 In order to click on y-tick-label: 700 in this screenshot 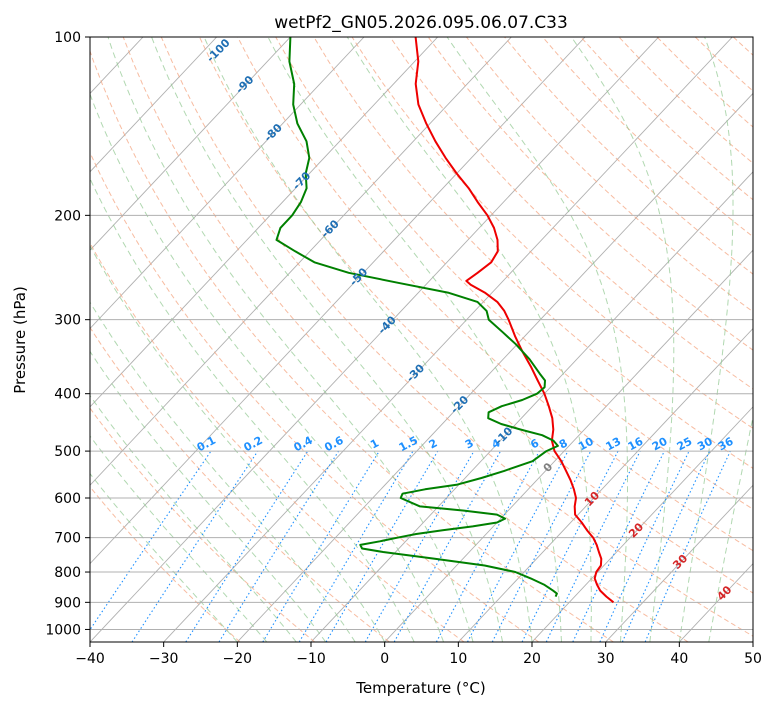, I will do `click(67, 539)`.